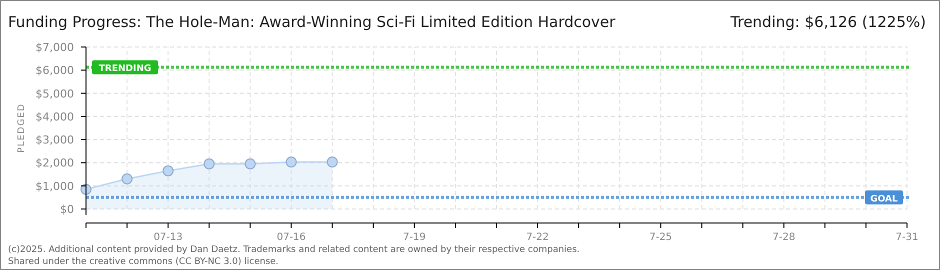 The image size is (940, 270). What do you see at coordinates (143, 262) in the screenshot?
I see `text: Shared under the creative commons (CC BY-NC 3.0) license.` at bounding box center [143, 262].